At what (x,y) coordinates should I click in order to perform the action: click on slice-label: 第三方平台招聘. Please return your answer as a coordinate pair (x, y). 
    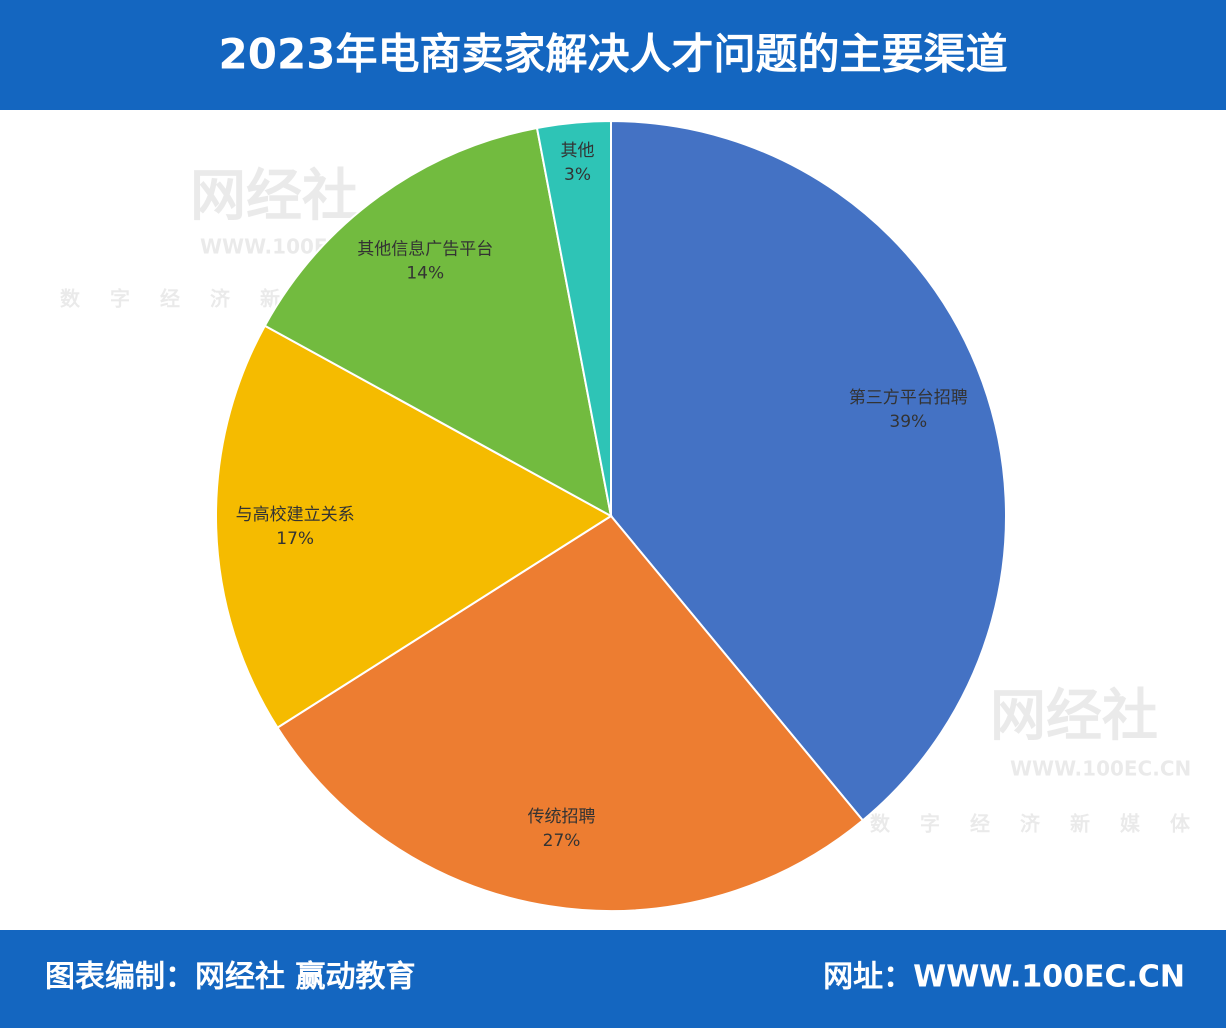
    Looking at the image, I should click on (908, 398).